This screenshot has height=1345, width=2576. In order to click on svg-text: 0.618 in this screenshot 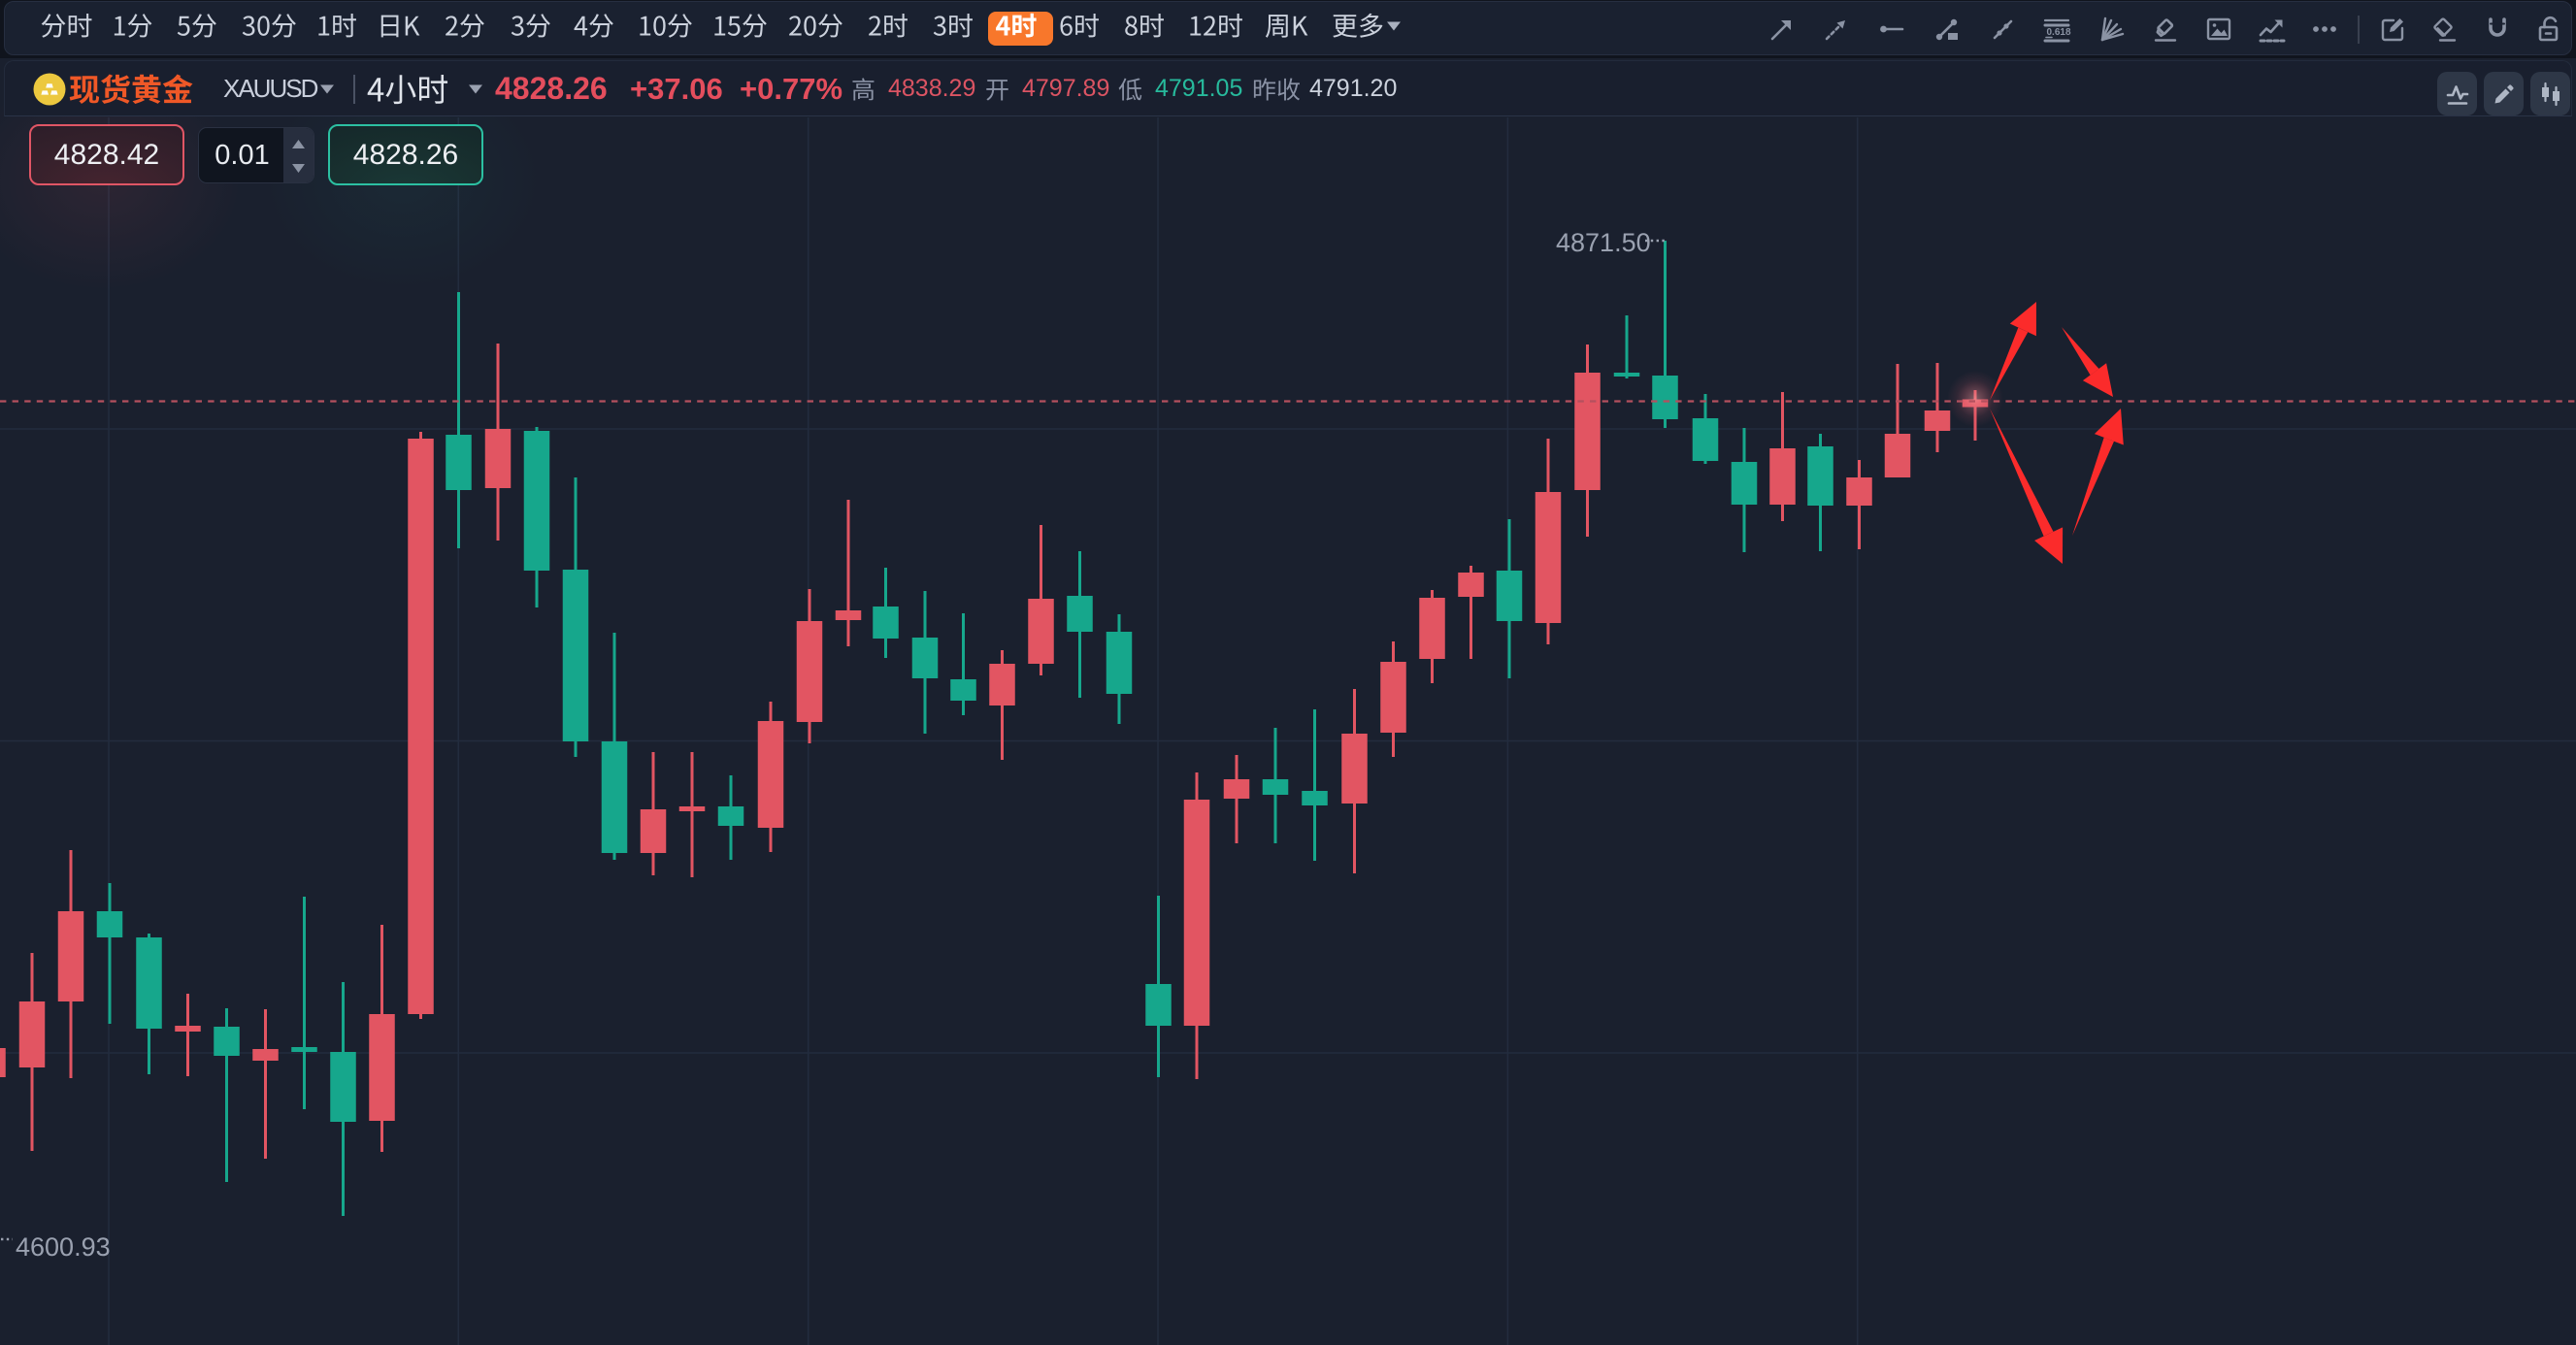, I will do `click(2059, 32)`.